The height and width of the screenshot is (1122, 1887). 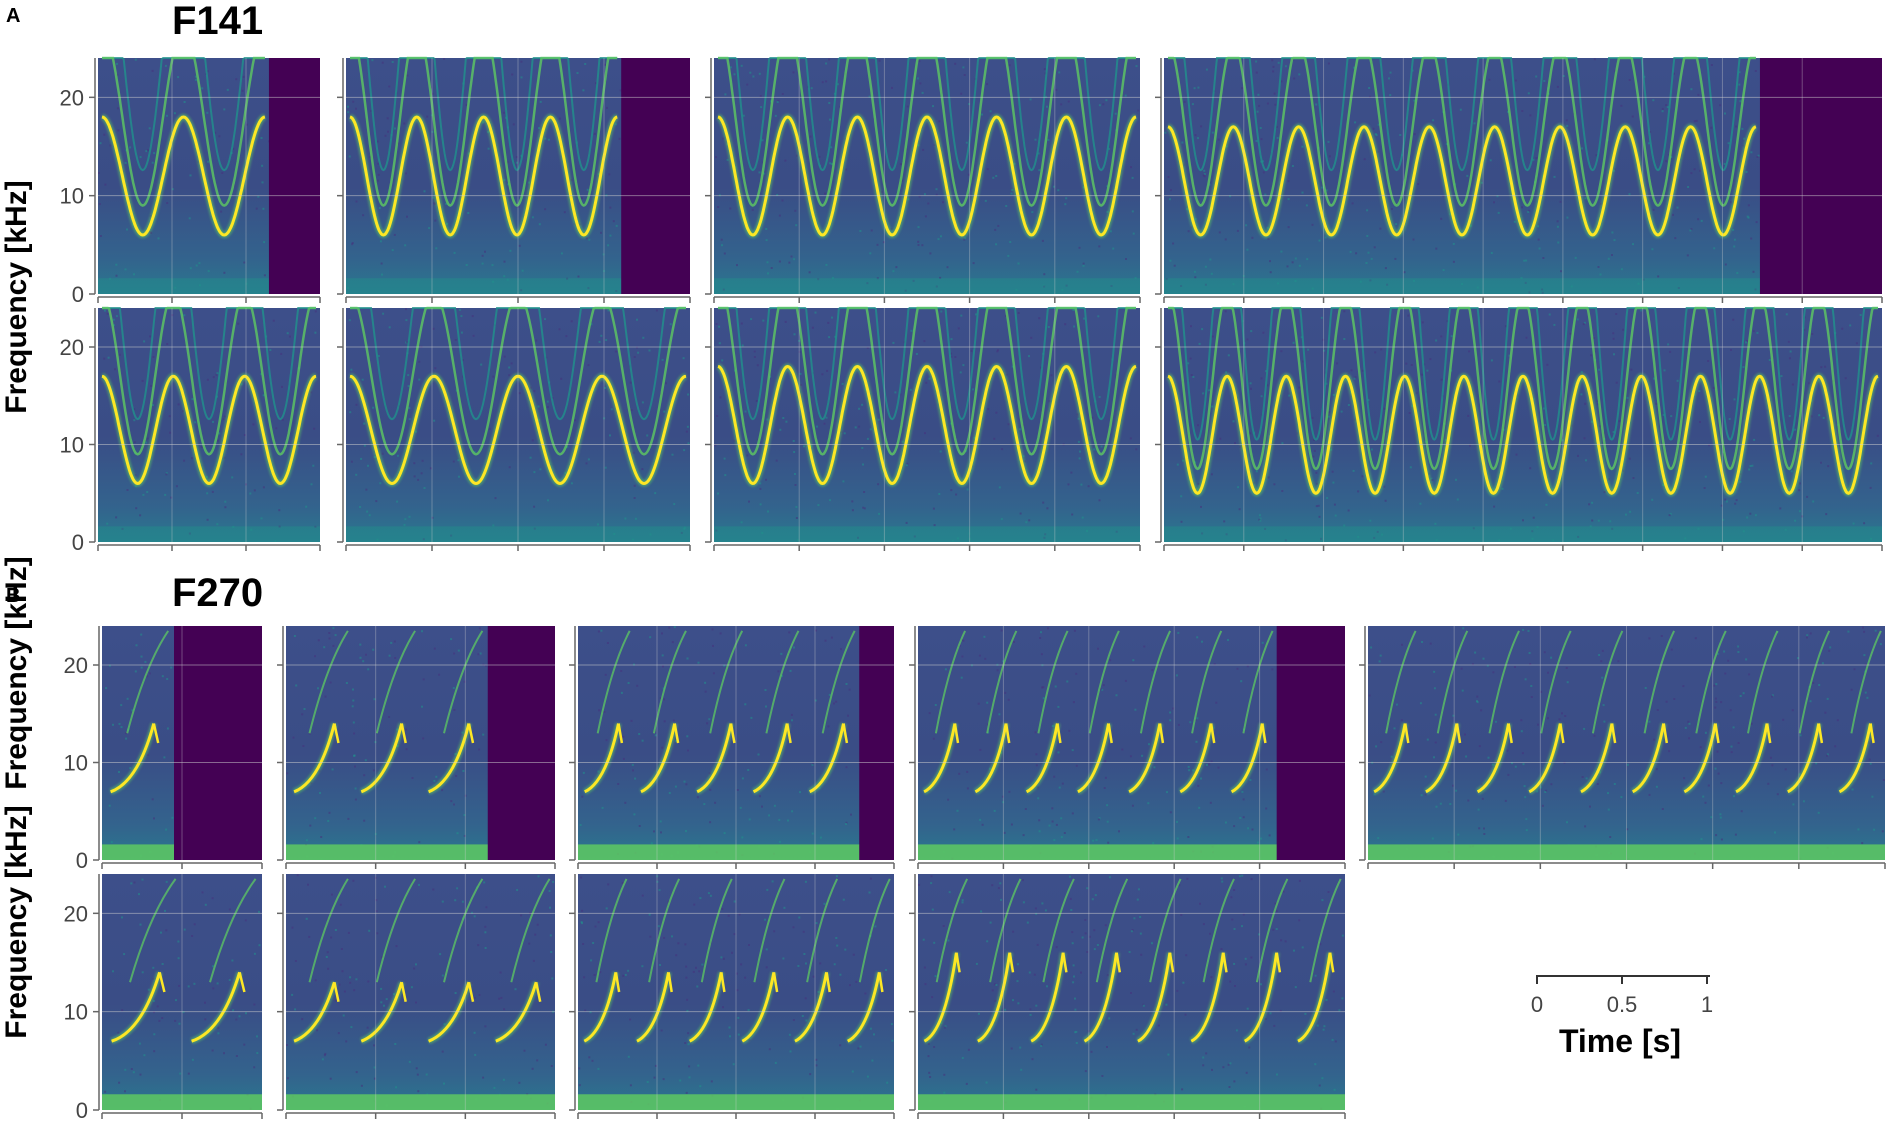 What do you see at coordinates (1613, 733) in the screenshot?
I see `syllable-tail` at bounding box center [1613, 733].